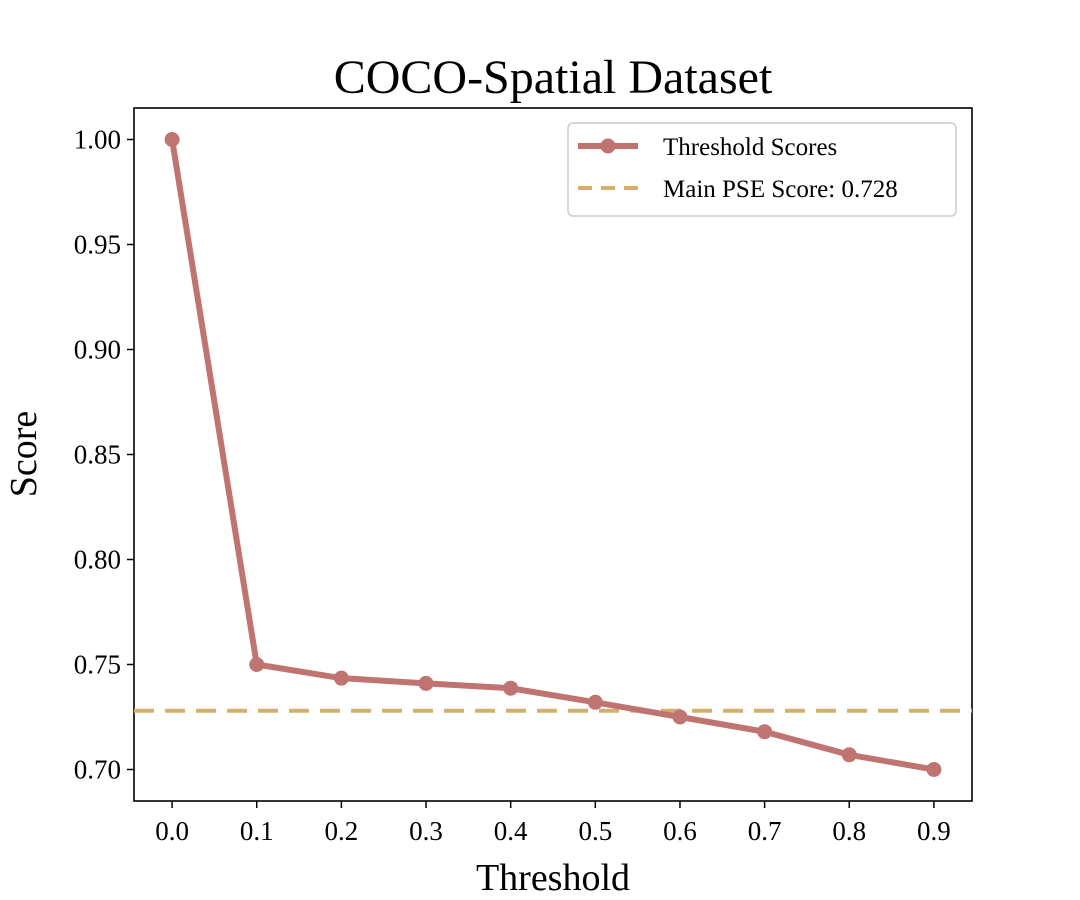  Describe the element at coordinates (97, 455) in the screenshot. I see `y-tick-label: 0.85` at that location.